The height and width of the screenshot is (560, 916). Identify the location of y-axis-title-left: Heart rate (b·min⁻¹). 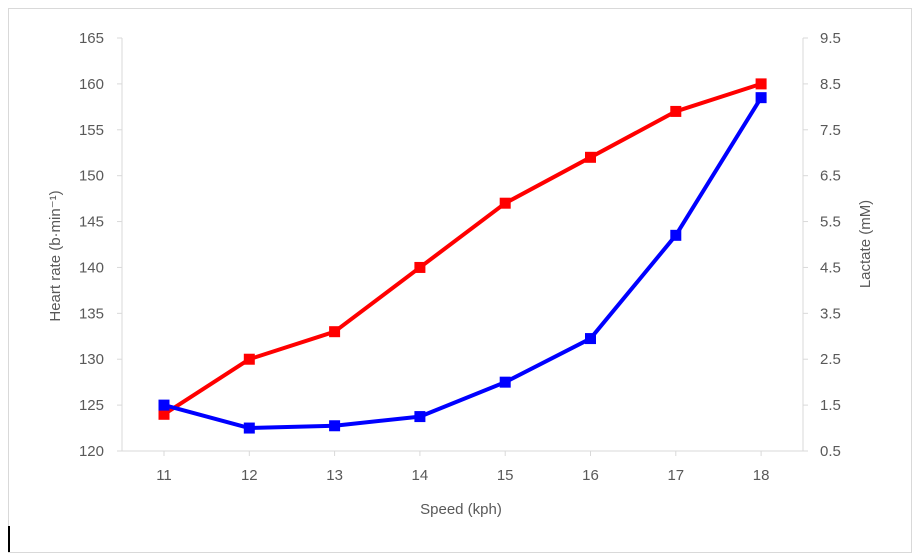
(55, 255).